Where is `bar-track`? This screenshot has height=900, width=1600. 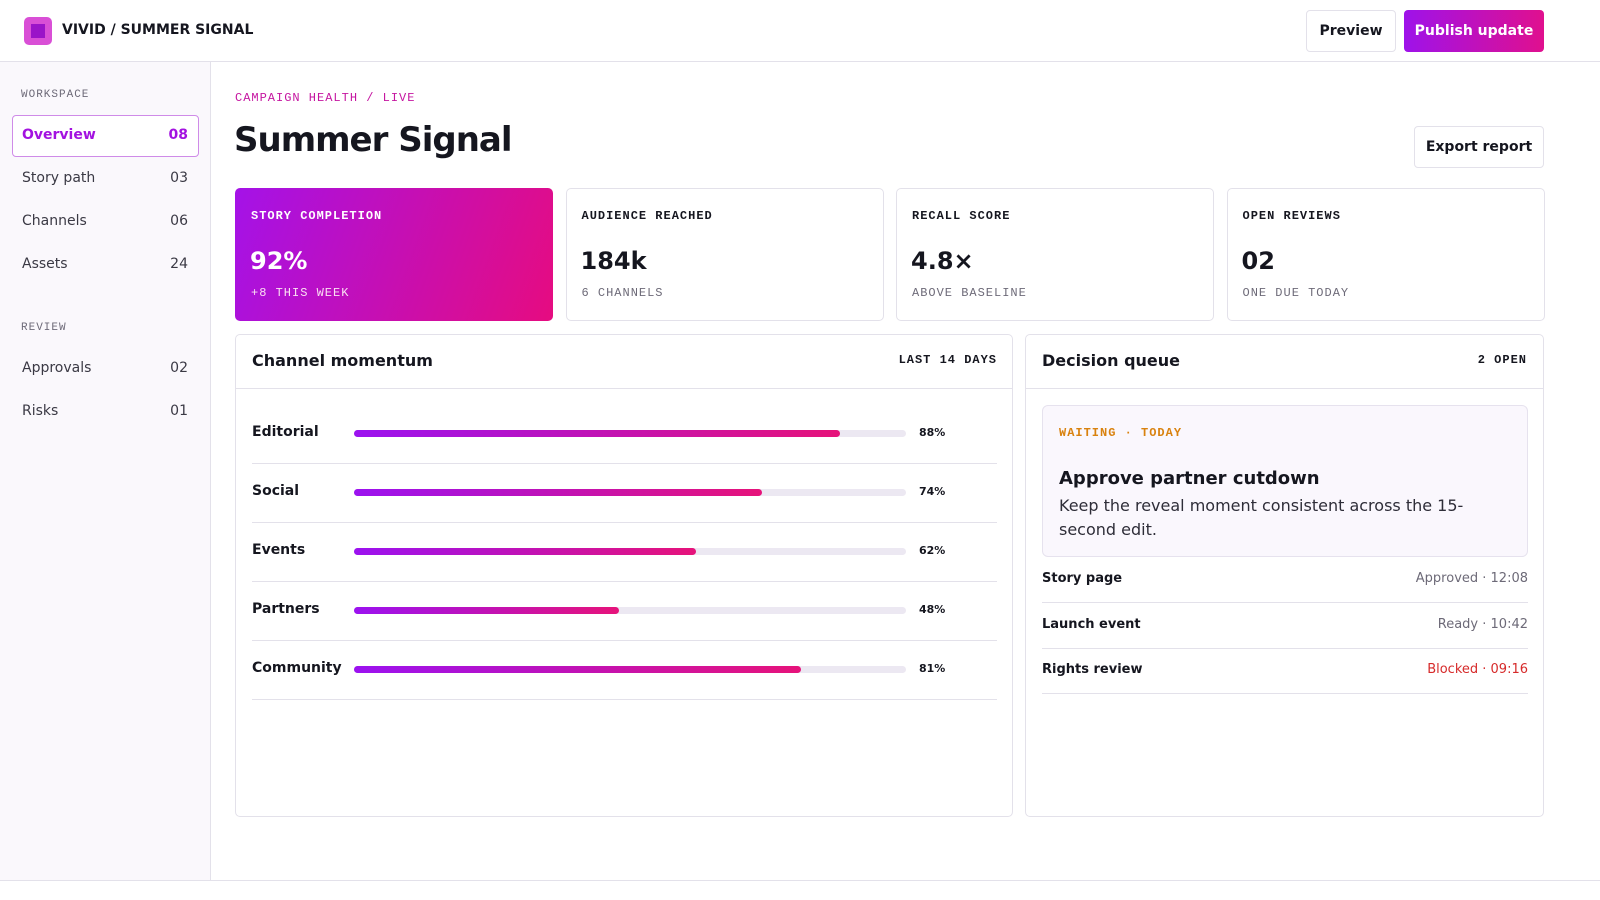
bar-track is located at coordinates (630, 610).